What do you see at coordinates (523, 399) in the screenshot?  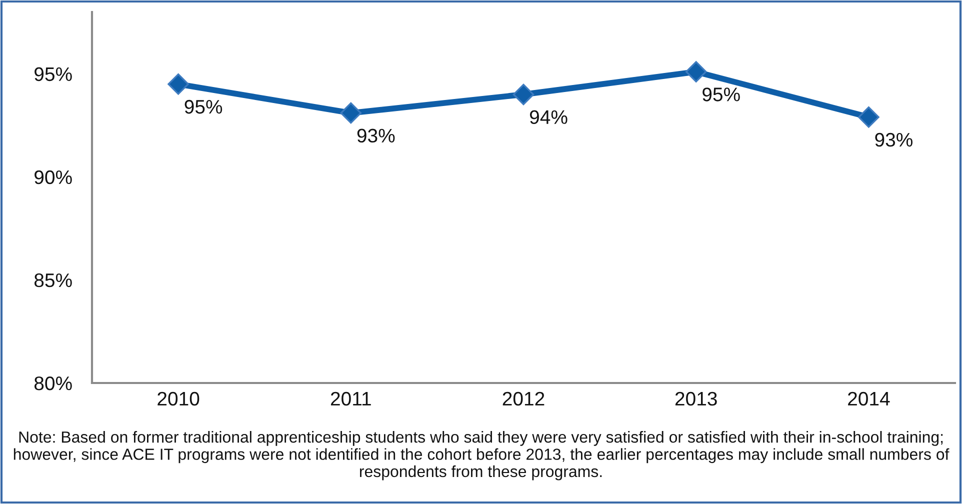 I see `x-tick-label: 2012` at bounding box center [523, 399].